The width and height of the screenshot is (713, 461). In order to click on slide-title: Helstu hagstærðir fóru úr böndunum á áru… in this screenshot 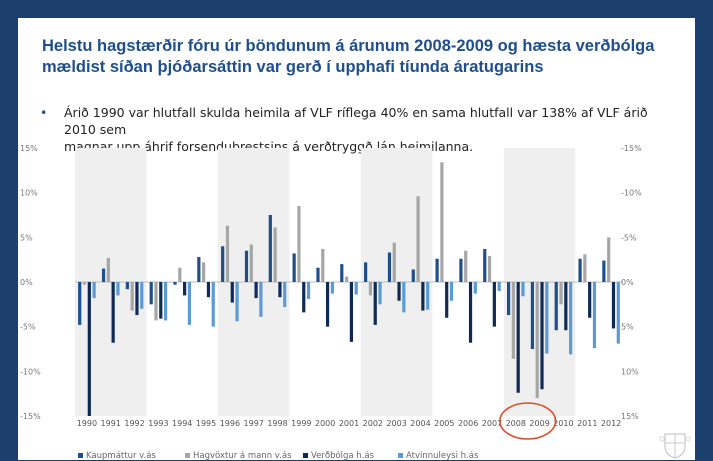, I will do `click(362, 57)`.